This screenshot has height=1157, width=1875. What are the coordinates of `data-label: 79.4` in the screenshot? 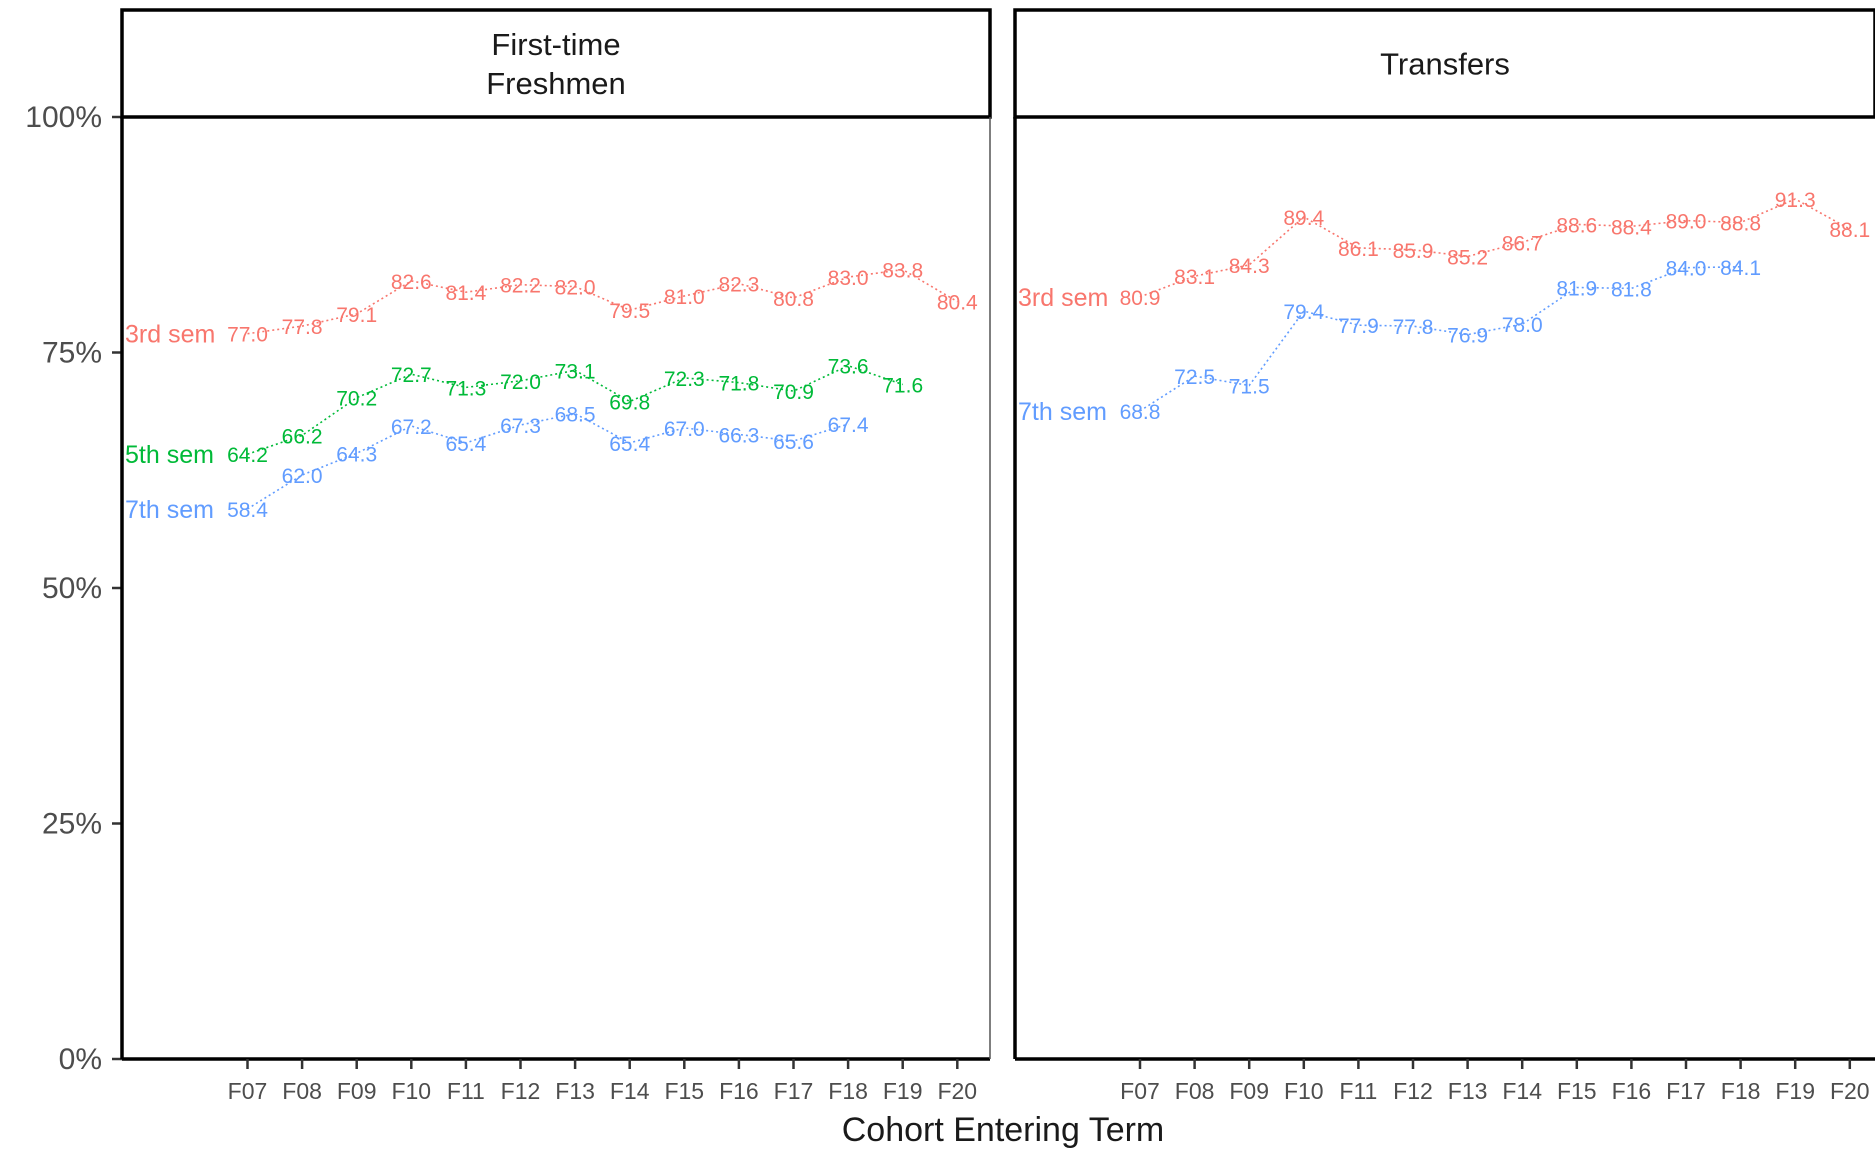 It's located at (1303, 312).